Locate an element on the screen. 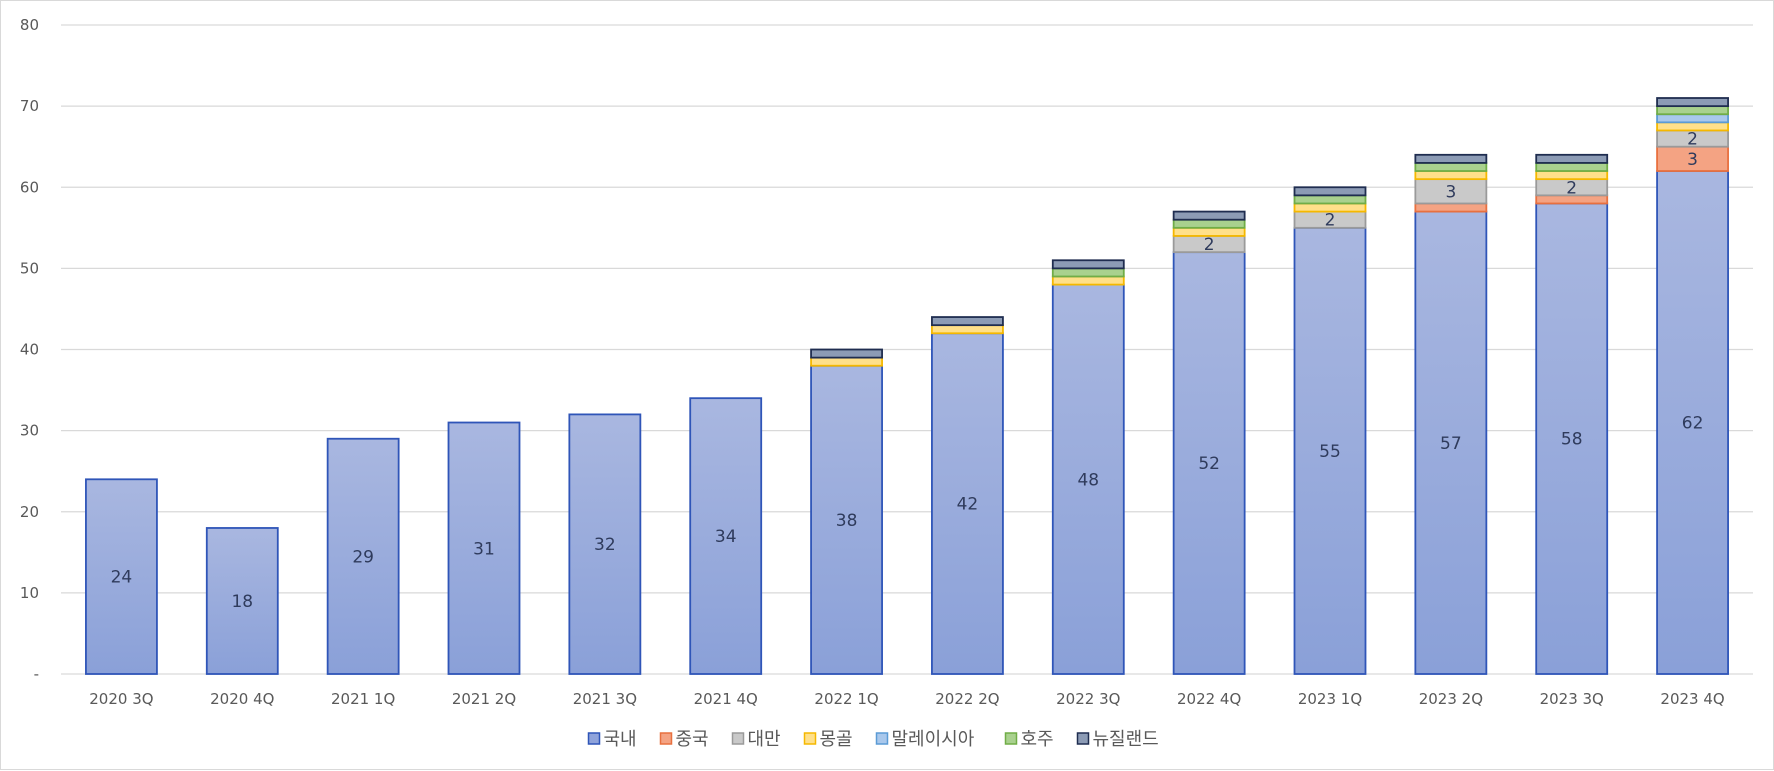 The width and height of the screenshot is (1774, 771). bar-segment-국내-2021 4Q is located at coordinates (726, 536).